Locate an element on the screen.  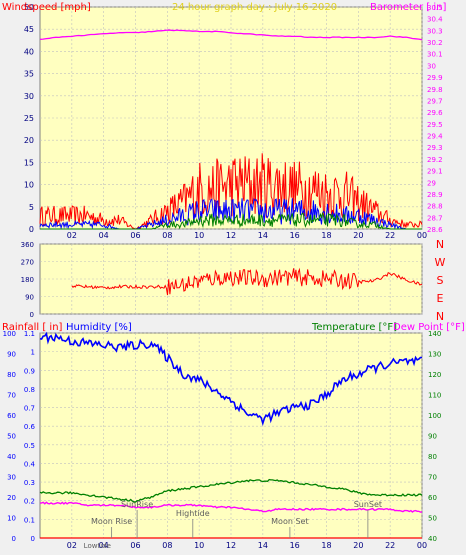
x-tick-label-bottom: 20 is located at coordinates (358, 545).